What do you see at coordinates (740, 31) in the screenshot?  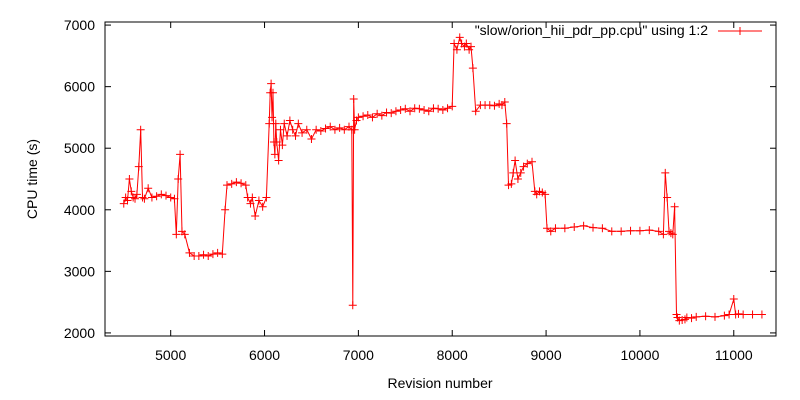 I see `legend-marker-sample` at bounding box center [740, 31].